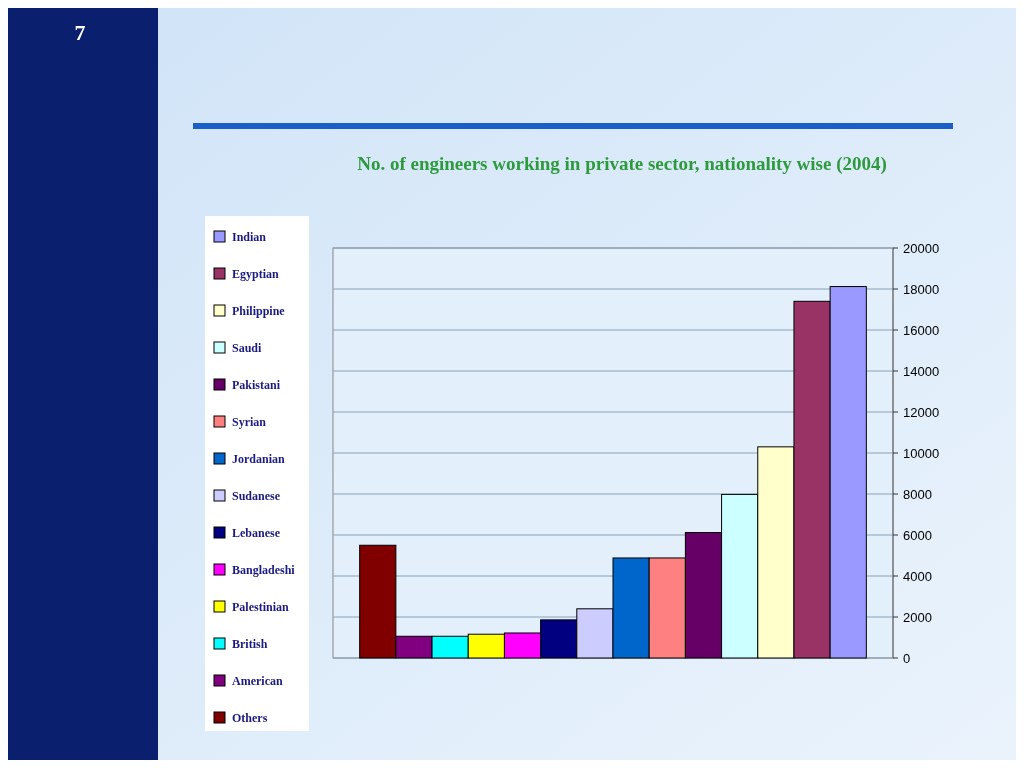 The image size is (1024, 768). What do you see at coordinates (917, 535) in the screenshot?
I see `y-tick-label: 6000` at bounding box center [917, 535].